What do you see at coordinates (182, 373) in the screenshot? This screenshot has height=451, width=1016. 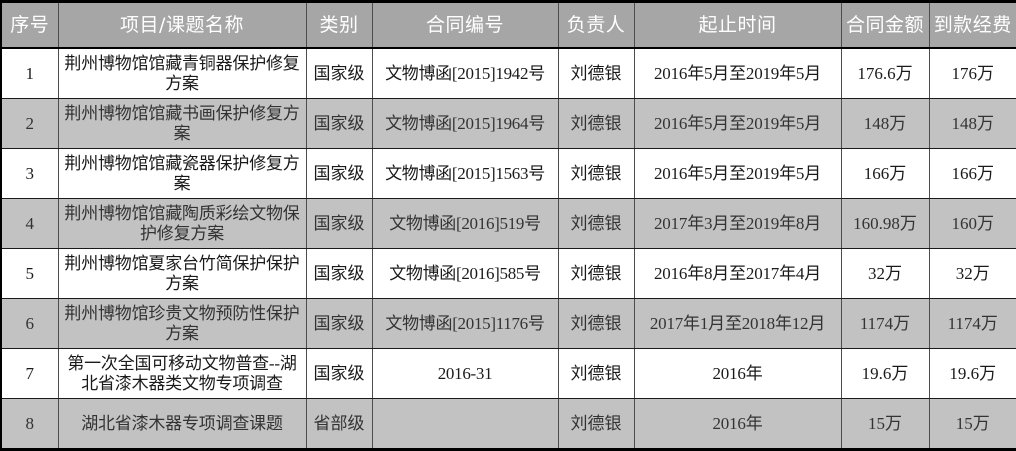 I see `cell-name: 第一次全国可移动文物普查--湖北省漆木器类文物专项调查` at bounding box center [182, 373].